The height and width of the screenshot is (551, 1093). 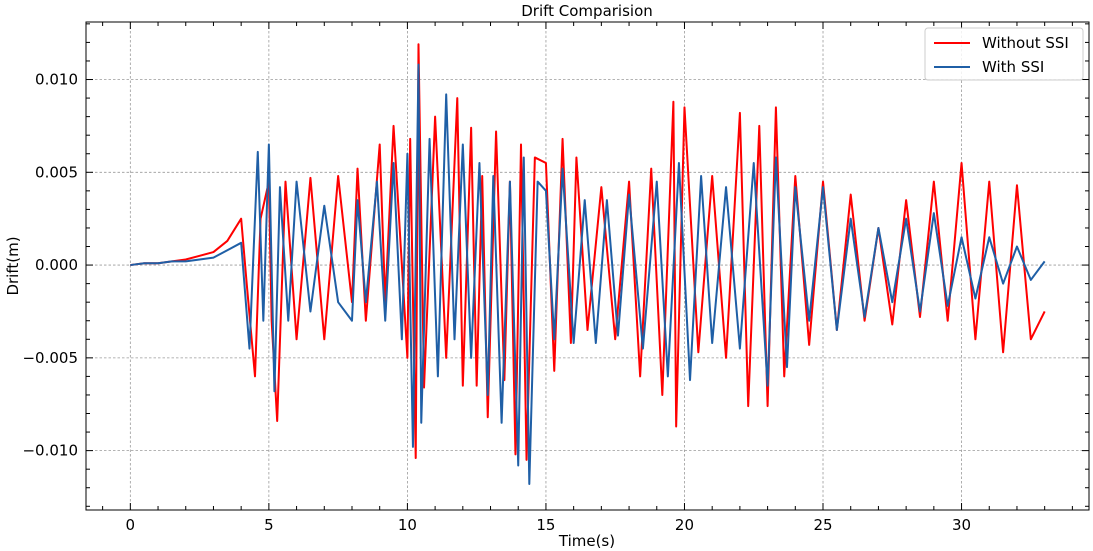 I want to click on y-tick-label: −0.005, so click(x=50, y=358).